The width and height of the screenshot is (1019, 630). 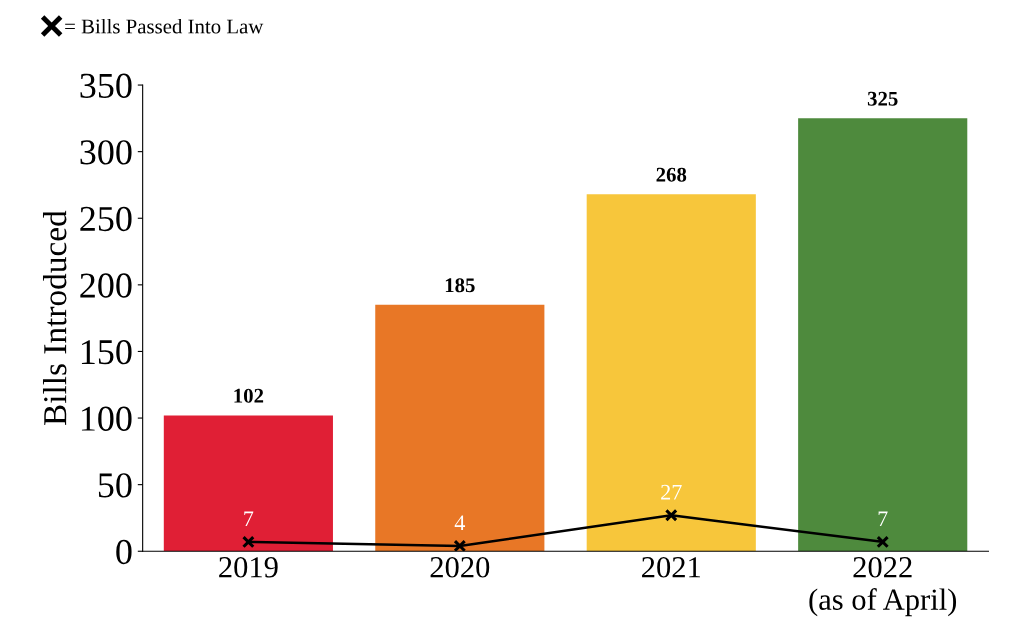 What do you see at coordinates (106, 285) in the screenshot?
I see `y-tick-label: 200` at bounding box center [106, 285].